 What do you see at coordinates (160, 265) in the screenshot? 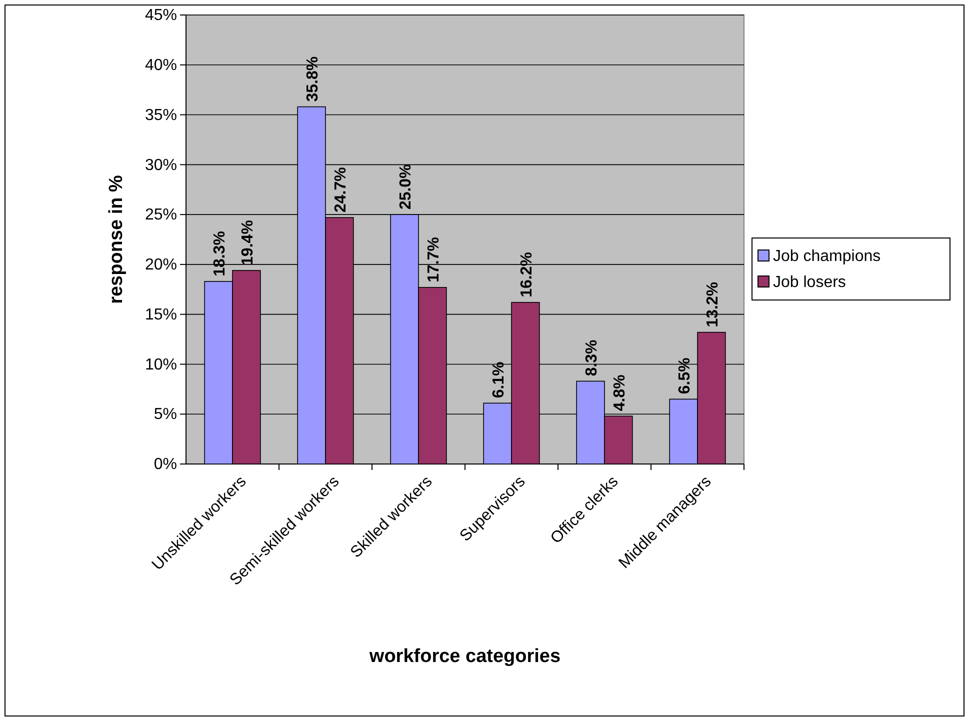
I see `y-tick-label: 20%` at bounding box center [160, 265].